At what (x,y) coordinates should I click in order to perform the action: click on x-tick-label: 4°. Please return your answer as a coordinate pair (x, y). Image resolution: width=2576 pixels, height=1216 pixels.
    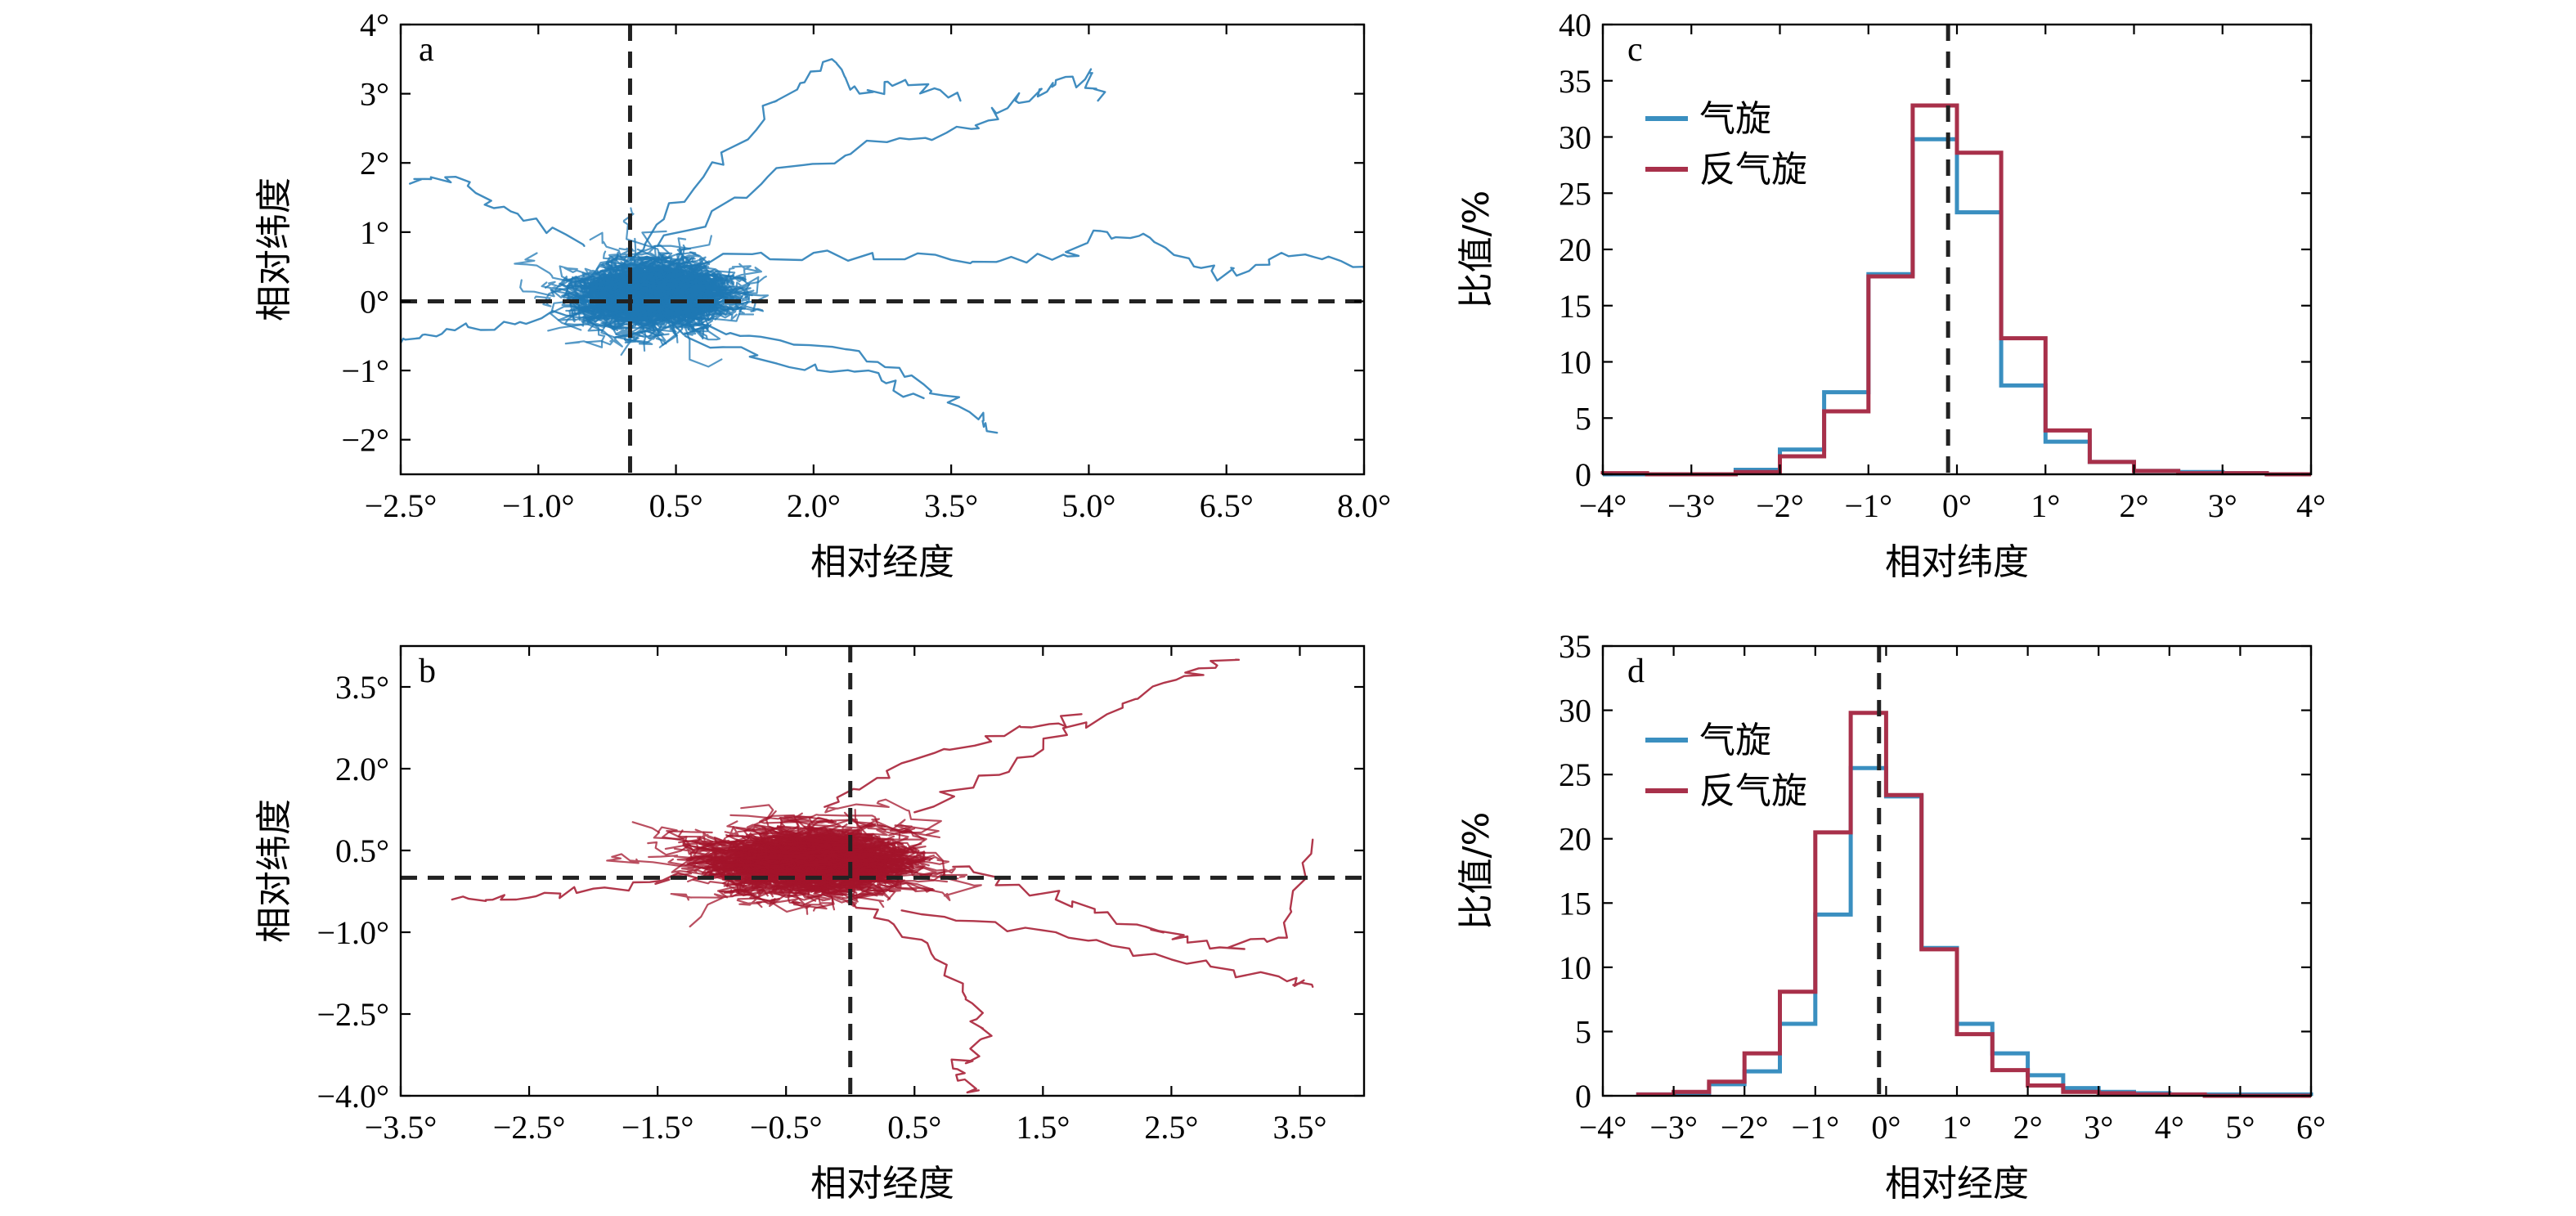
    Looking at the image, I should click on (2311, 505).